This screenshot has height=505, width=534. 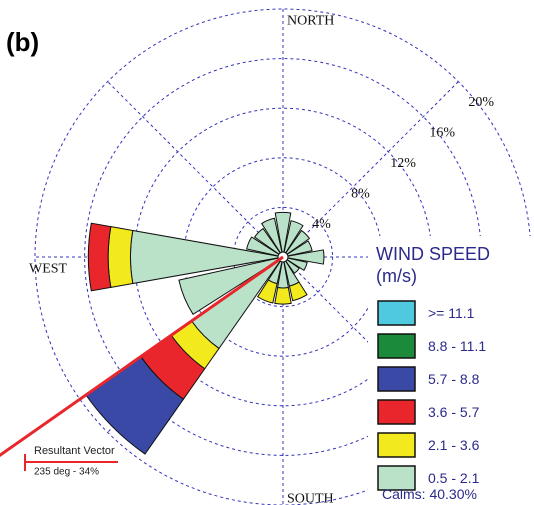 What do you see at coordinates (442, 132) in the screenshot?
I see `ring-label: 16%` at bounding box center [442, 132].